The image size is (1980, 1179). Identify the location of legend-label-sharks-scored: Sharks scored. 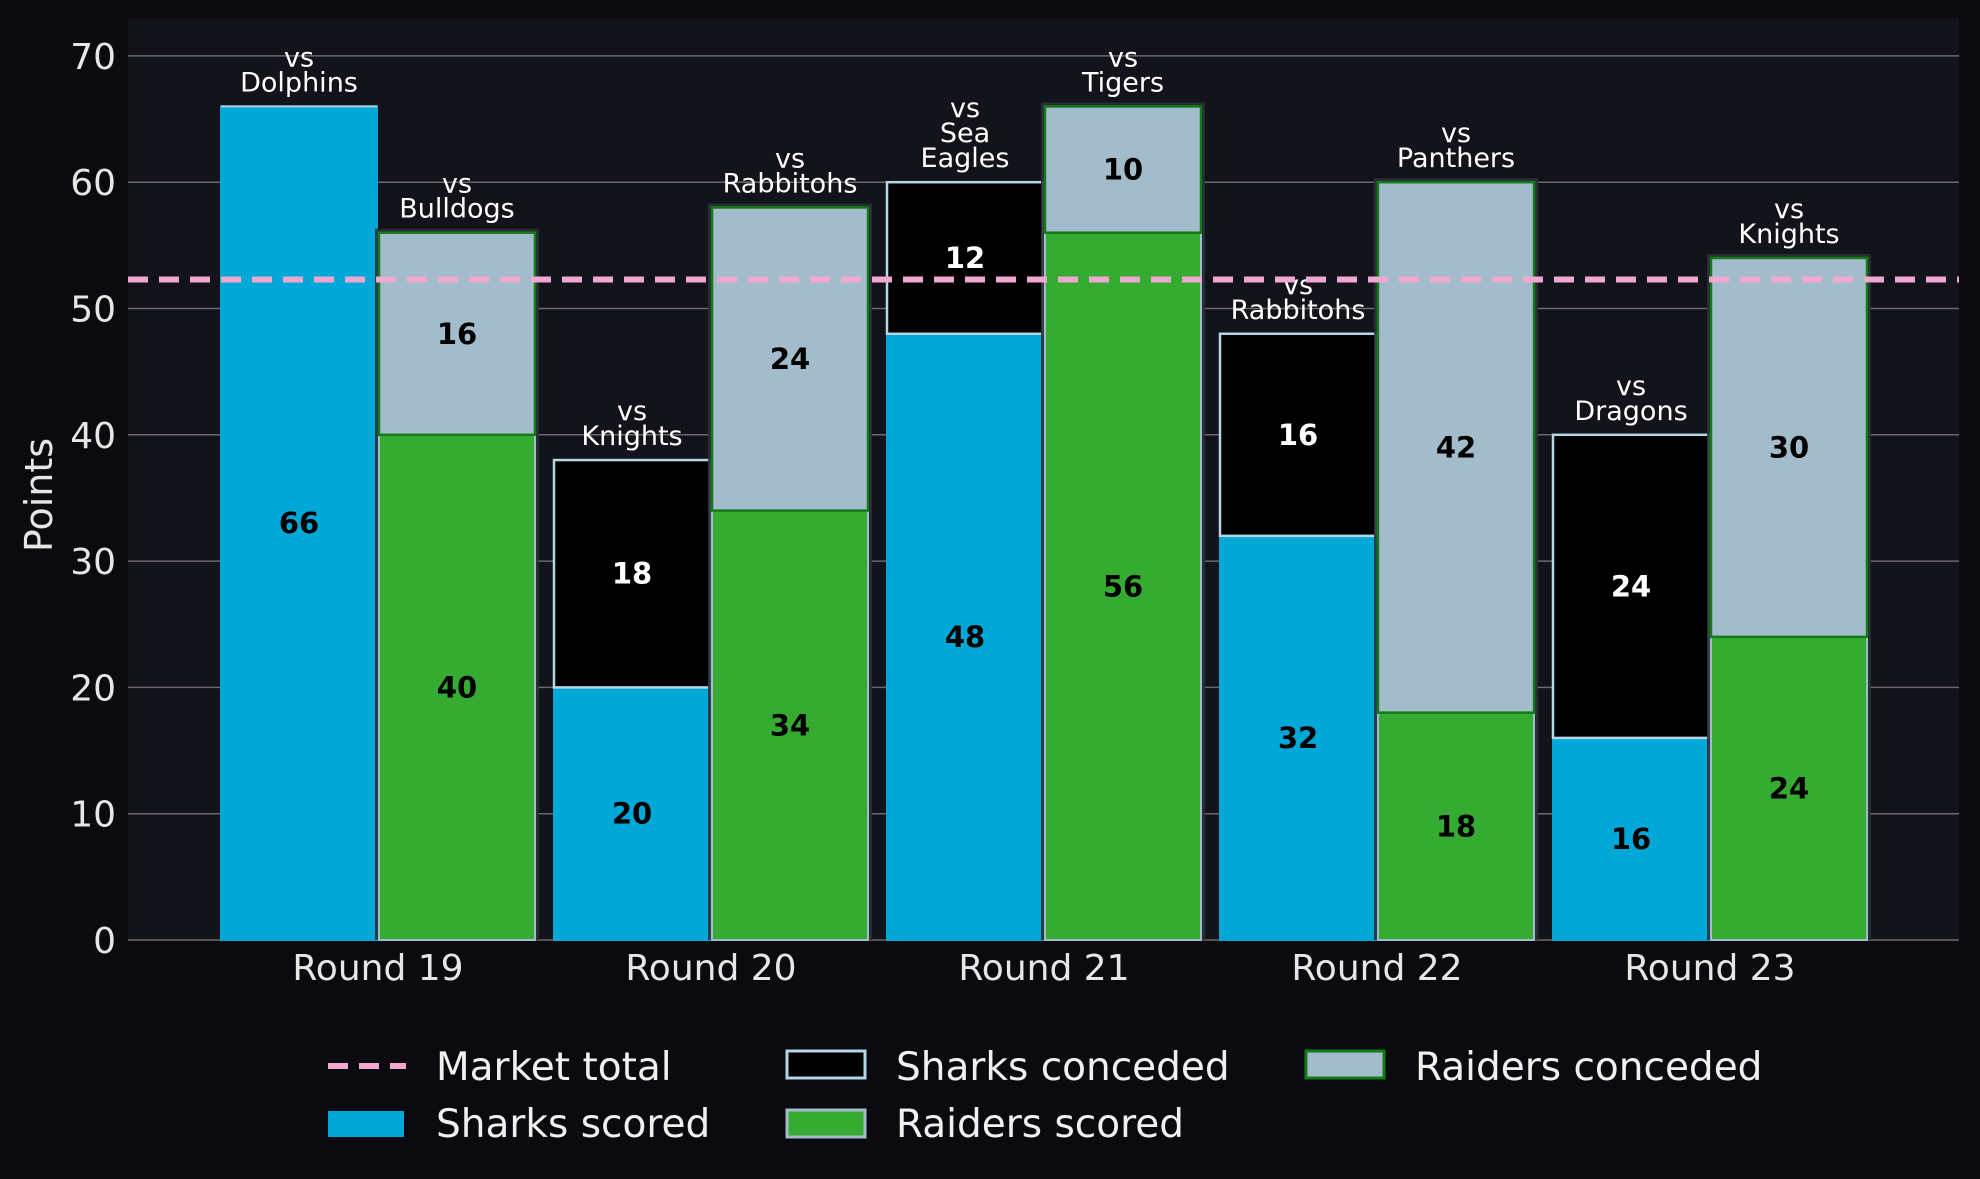
(573, 1124).